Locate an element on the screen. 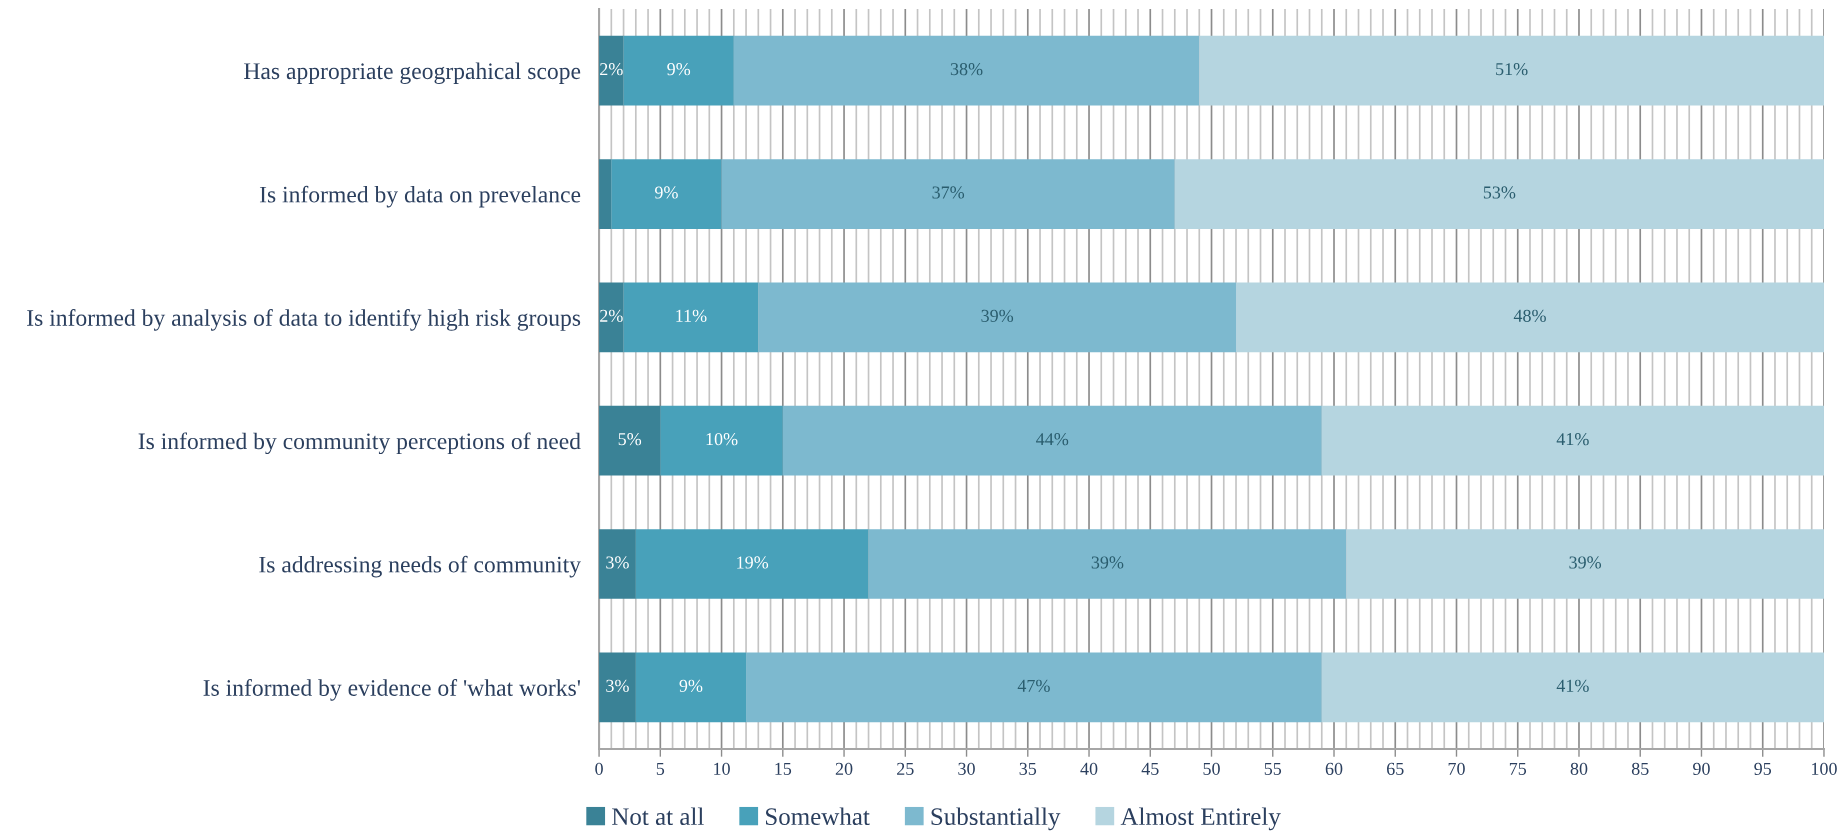  y-tick-label: Has appropriate geogrpahical scope is located at coordinates (412, 73).